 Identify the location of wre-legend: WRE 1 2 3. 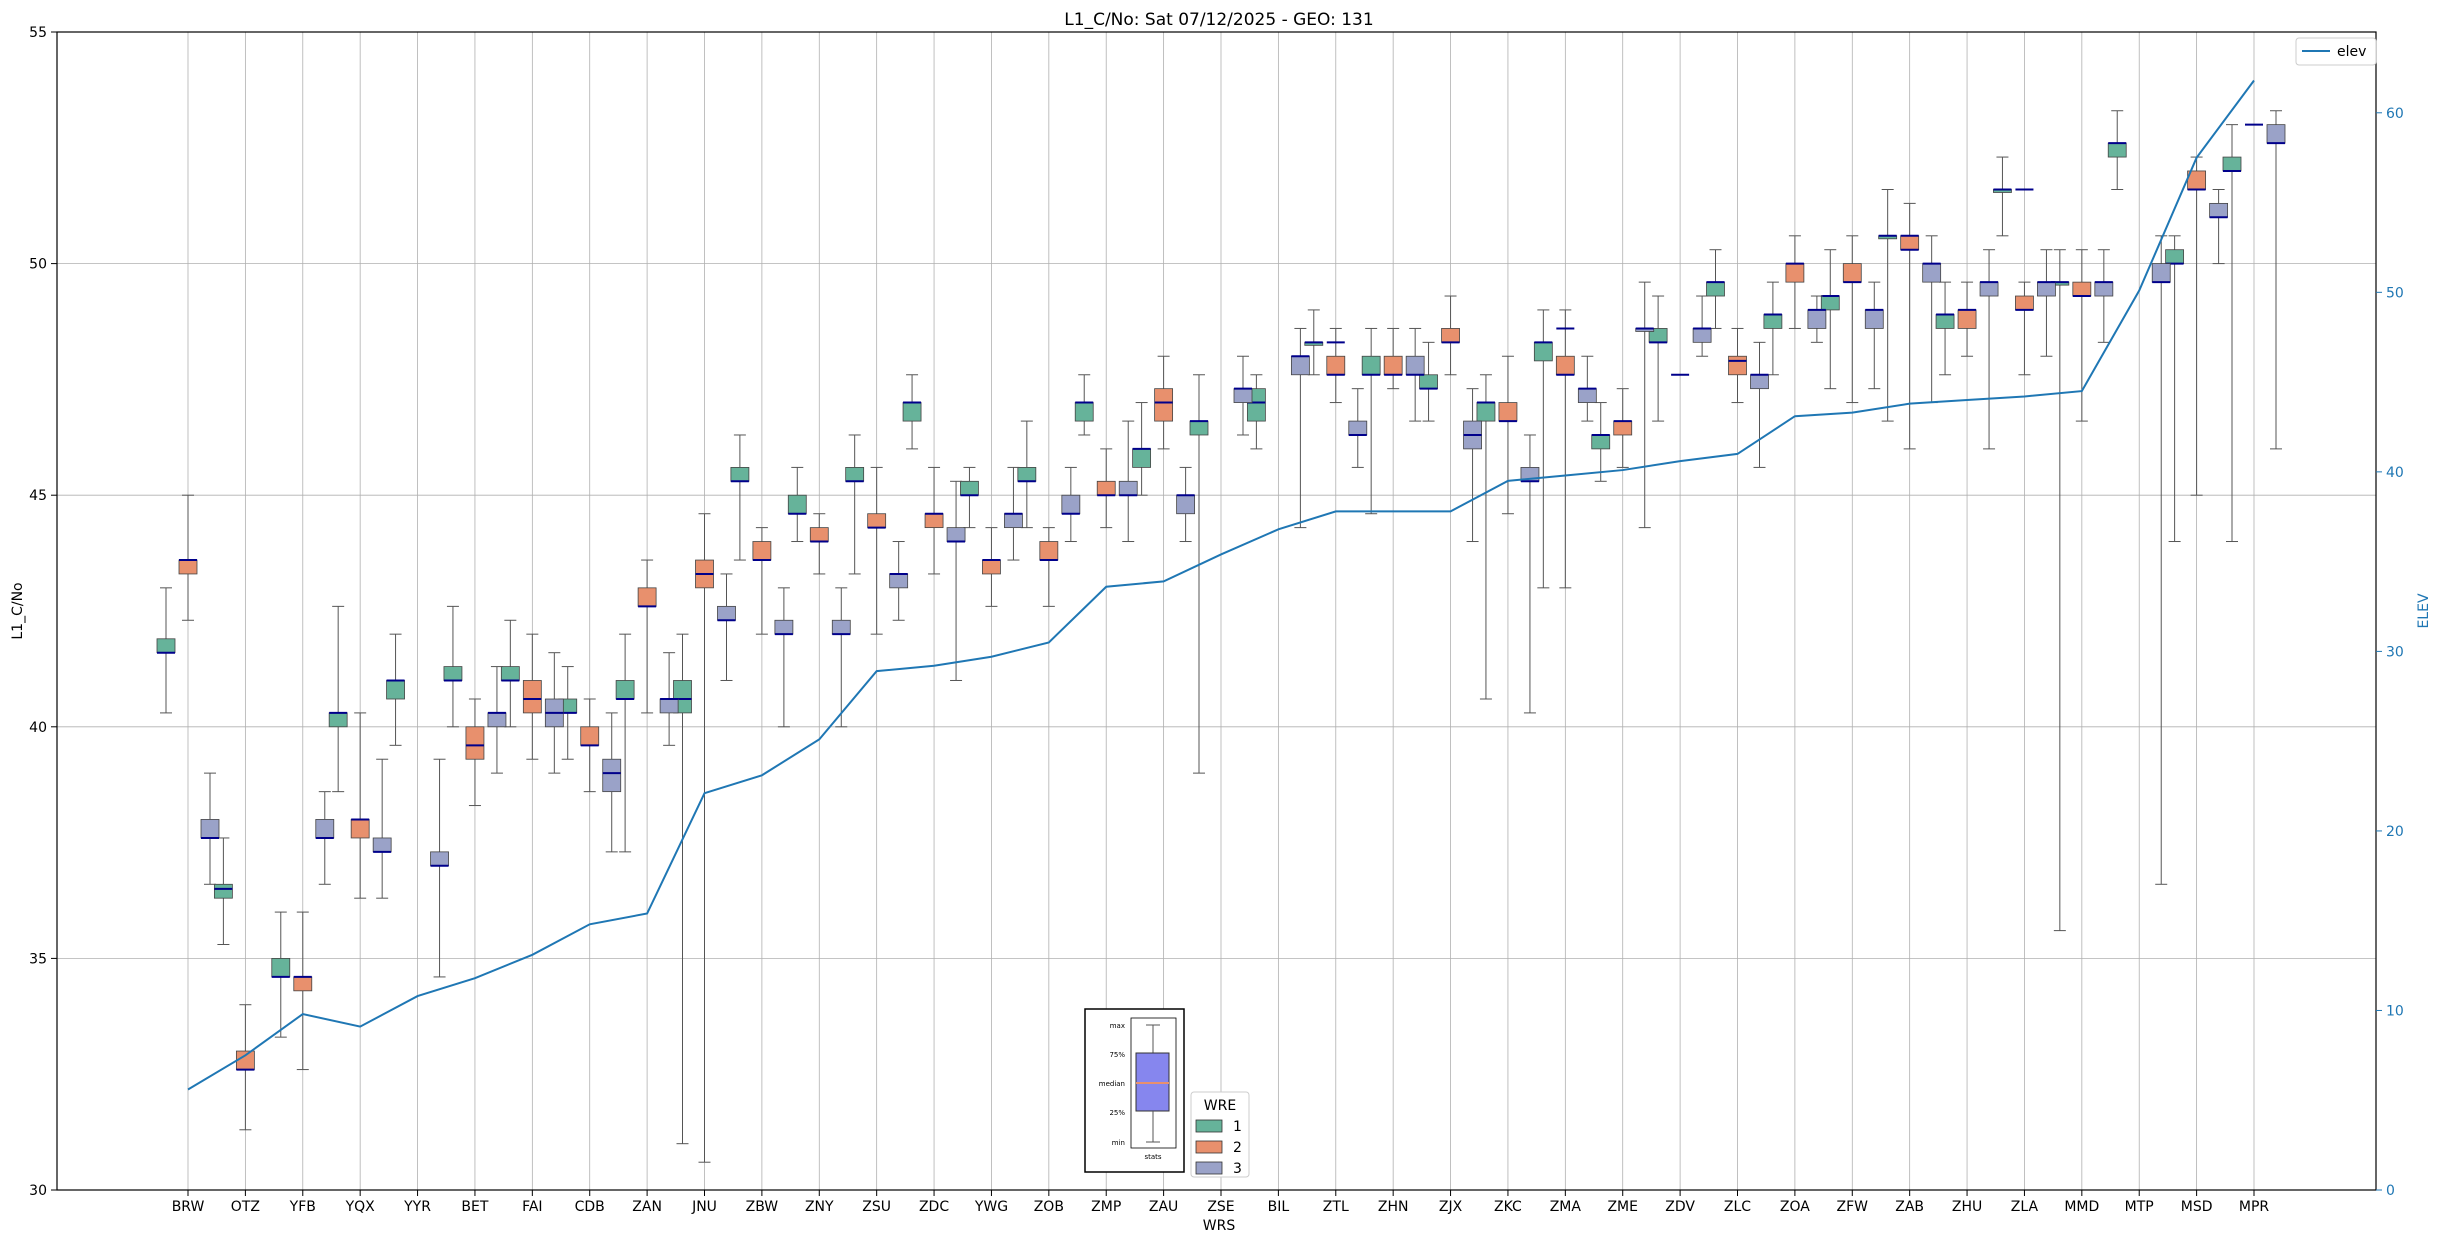
(1220, 1134).